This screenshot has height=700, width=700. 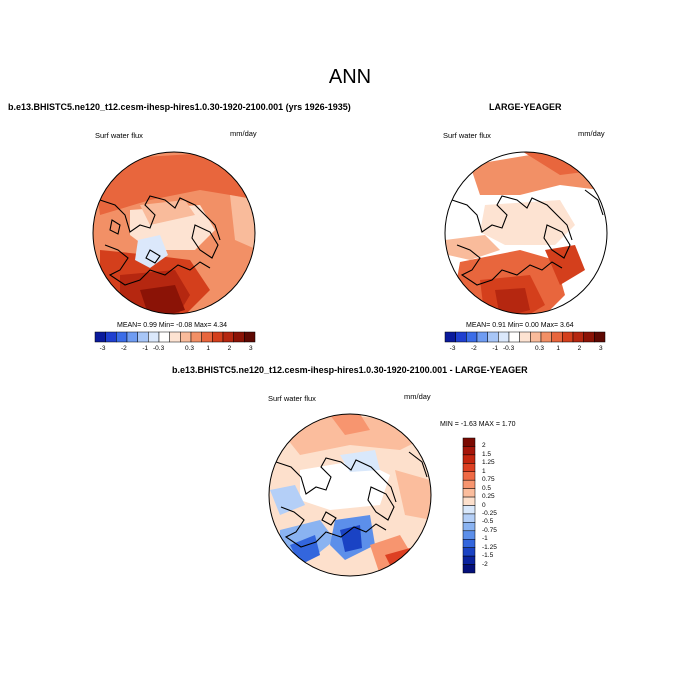 What do you see at coordinates (150, 325) in the screenshot?
I see `mean-value: 0.99` at bounding box center [150, 325].